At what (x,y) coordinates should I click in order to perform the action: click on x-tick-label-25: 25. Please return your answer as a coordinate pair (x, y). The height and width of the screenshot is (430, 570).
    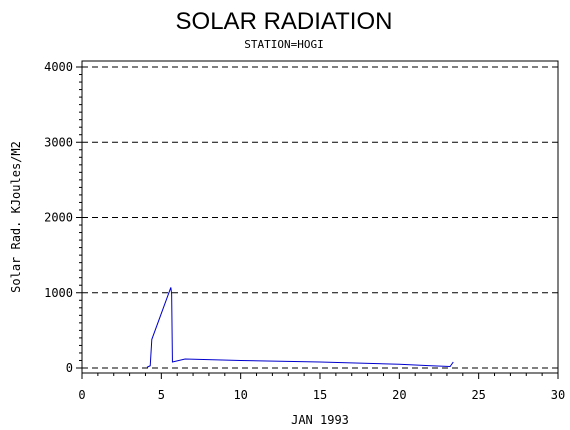
    Looking at the image, I should click on (478, 395).